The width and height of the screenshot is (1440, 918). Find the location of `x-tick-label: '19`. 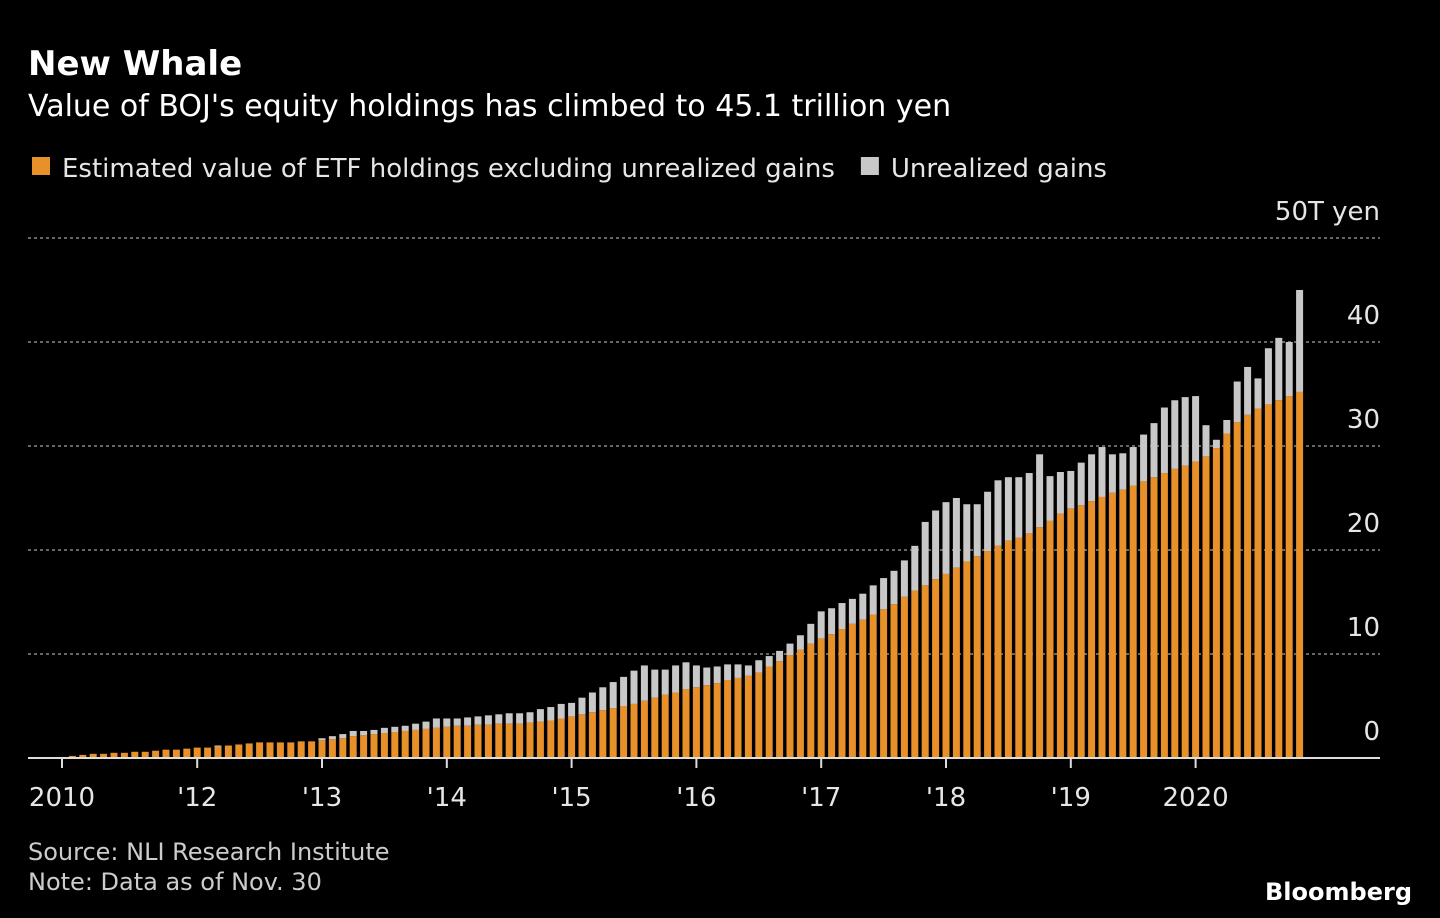

x-tick-label: '19 is located at coordinates (1071, 798).